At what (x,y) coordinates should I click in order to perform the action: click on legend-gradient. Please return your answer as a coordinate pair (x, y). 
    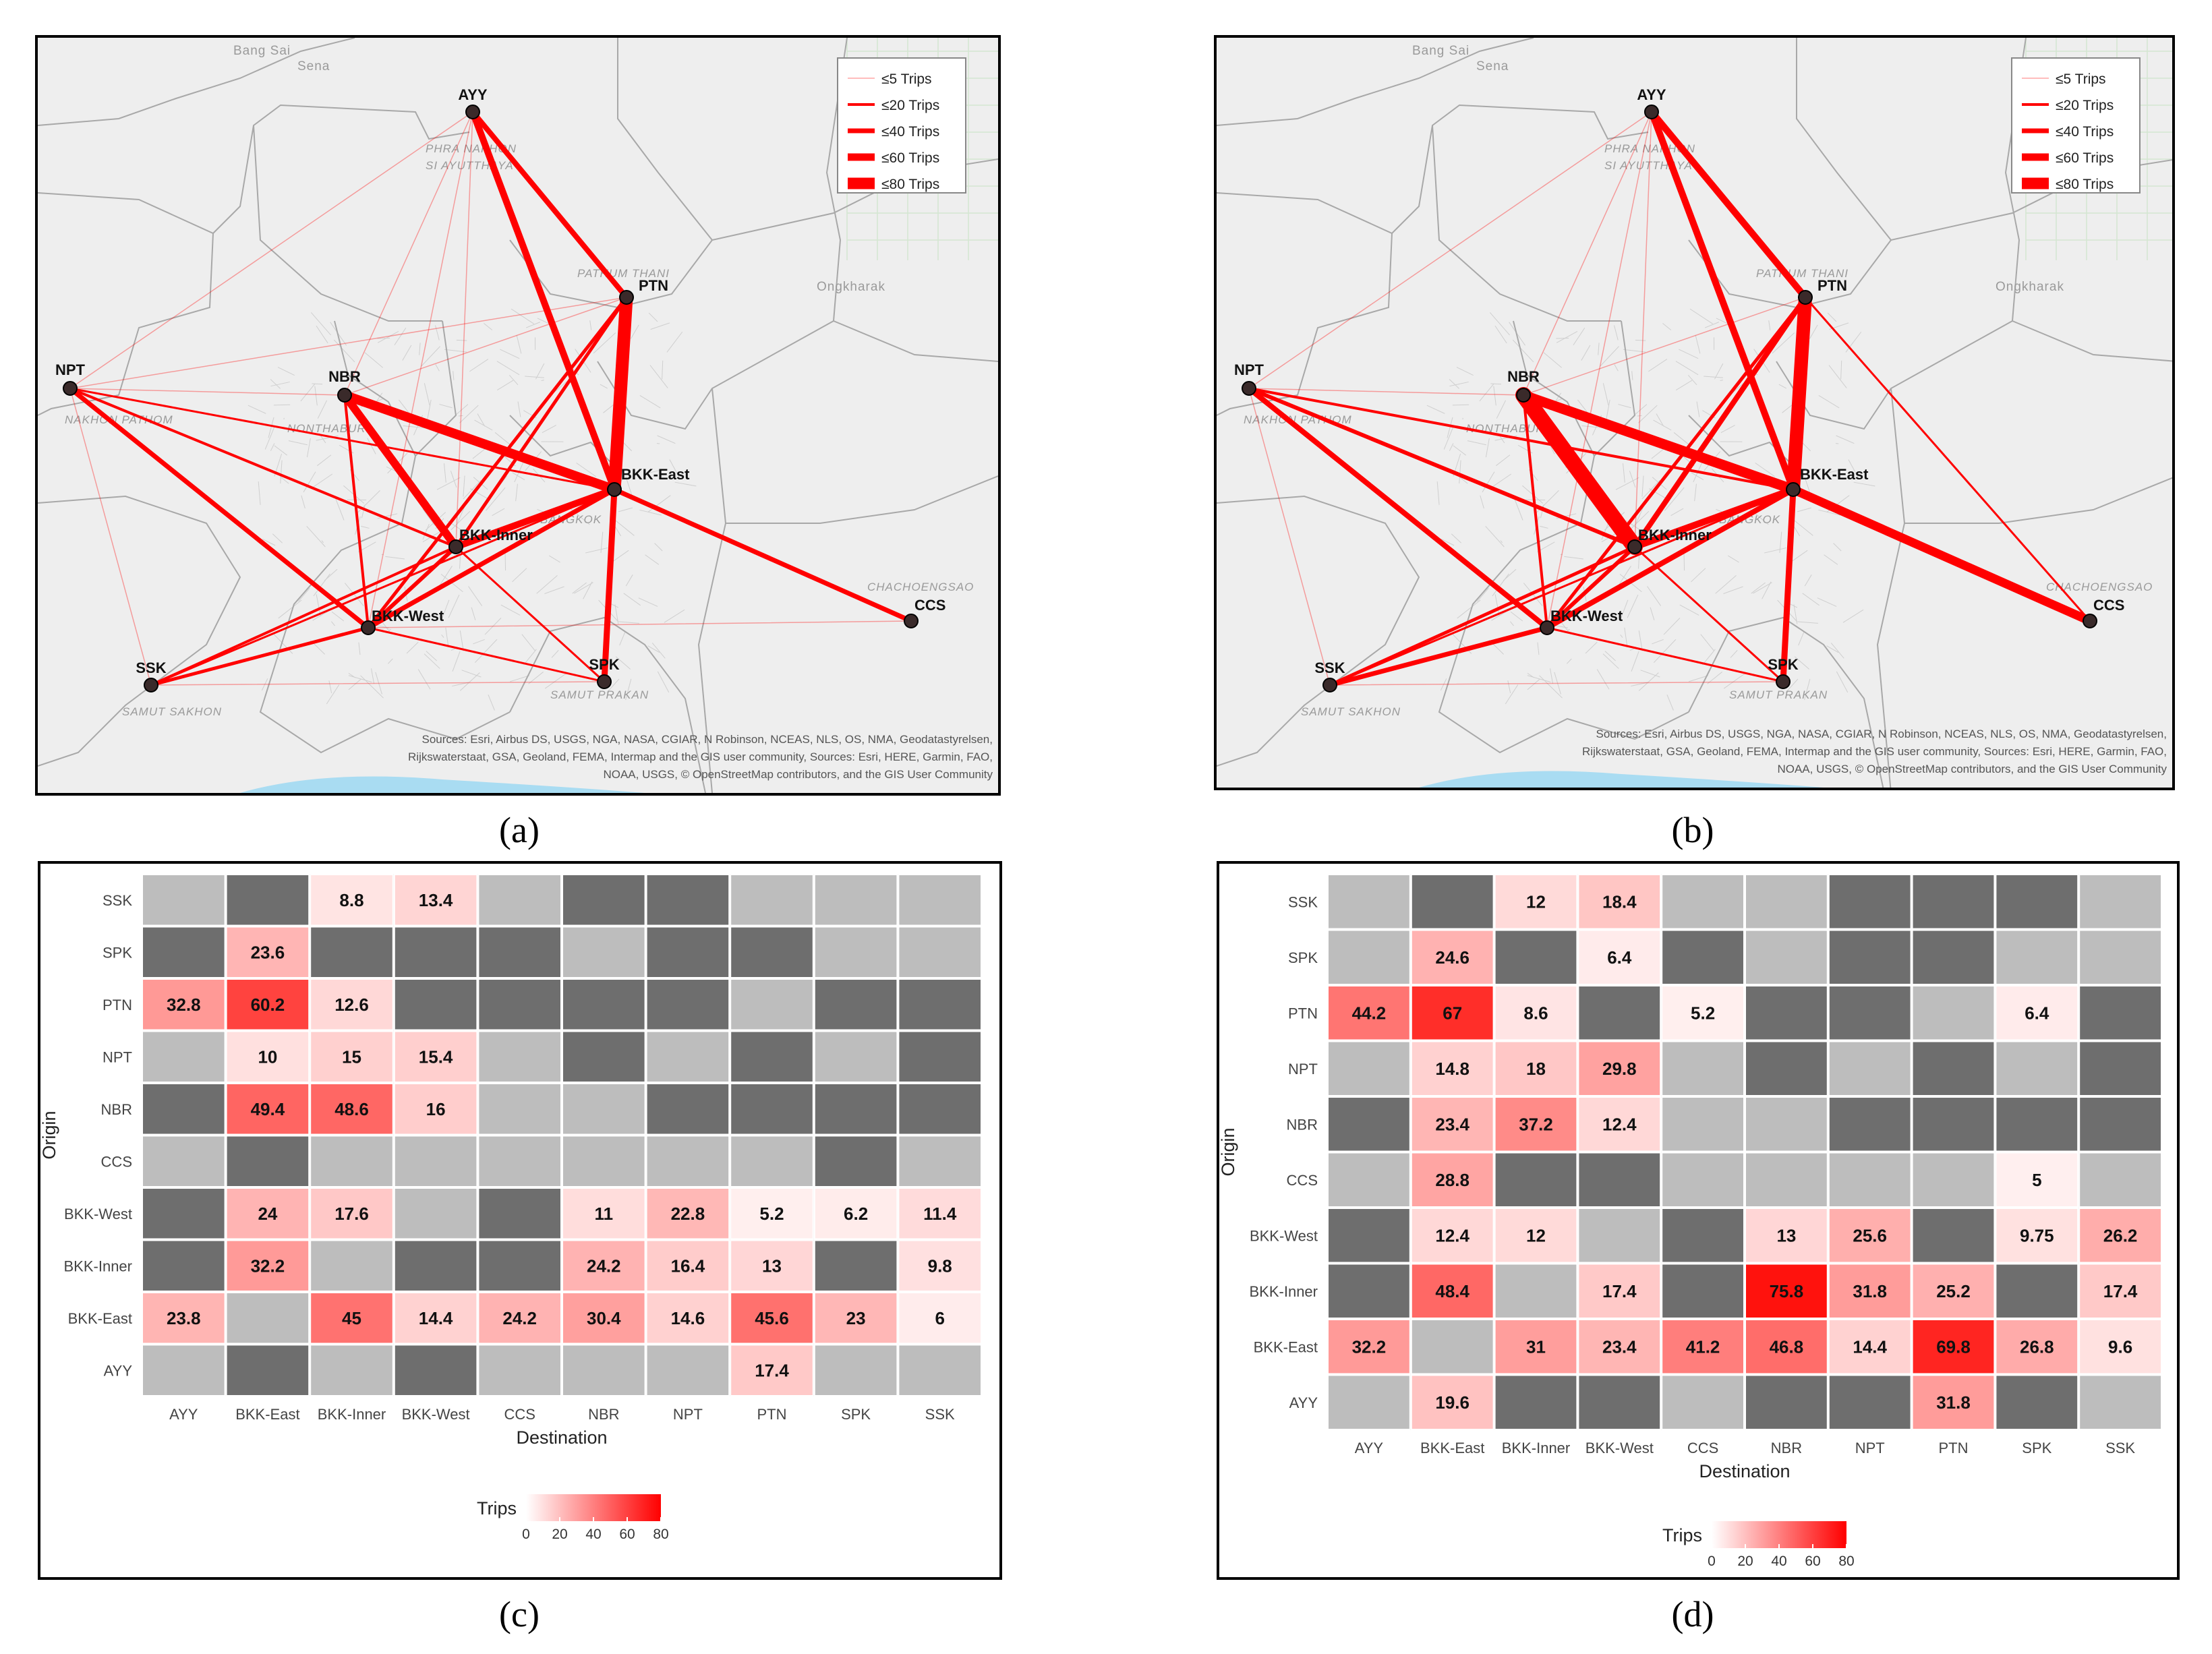
    Looking at the image, I should click on (593, 1508).